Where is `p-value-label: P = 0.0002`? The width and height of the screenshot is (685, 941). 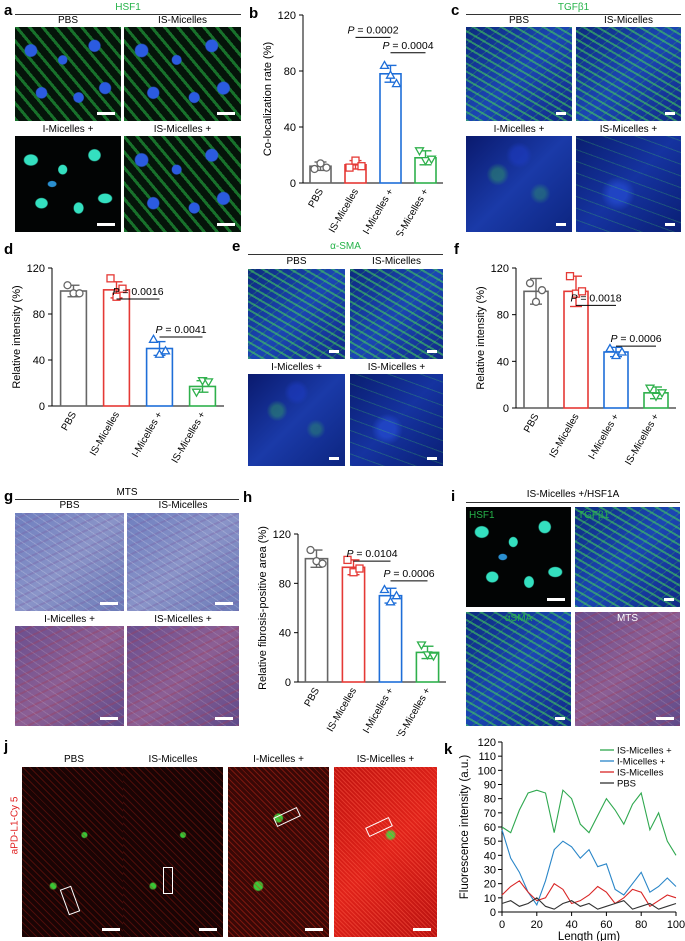
p-value-label: P = 0.0002 is located at coordinates (372, 30).